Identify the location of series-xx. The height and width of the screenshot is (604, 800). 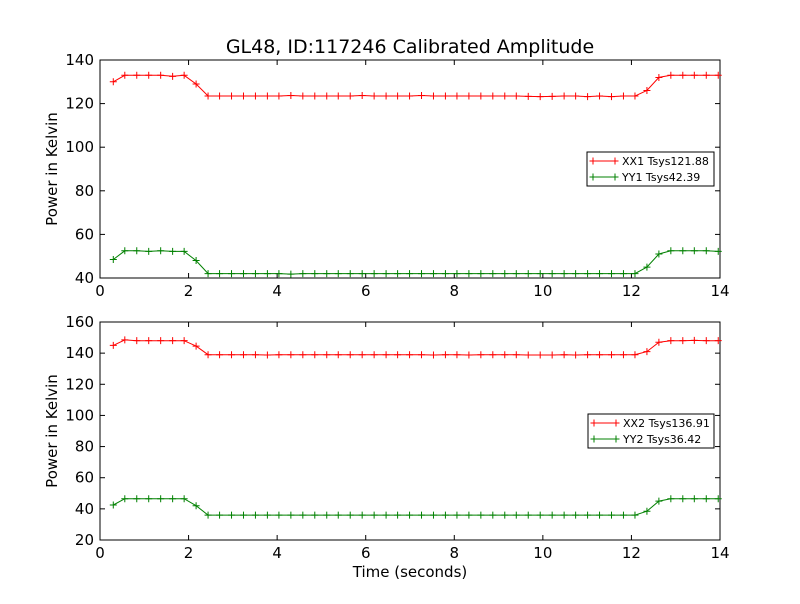
(415, 86).